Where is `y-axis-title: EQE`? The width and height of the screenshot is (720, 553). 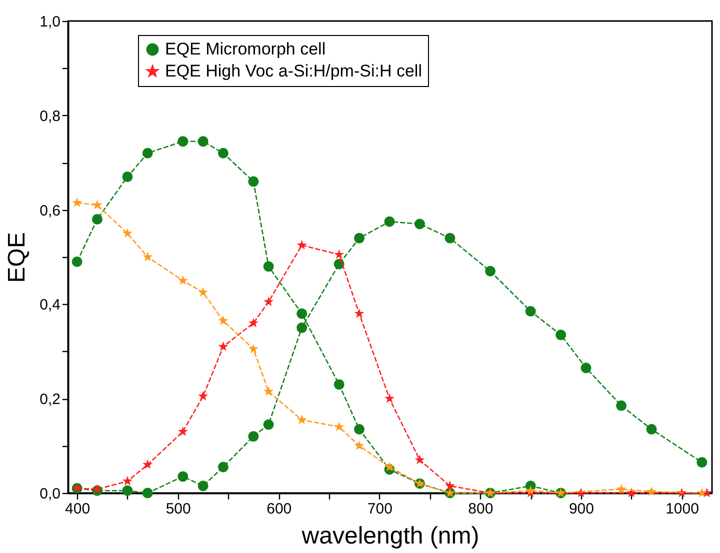 y-axis-title: EQE is located at coordinates (17, 257).